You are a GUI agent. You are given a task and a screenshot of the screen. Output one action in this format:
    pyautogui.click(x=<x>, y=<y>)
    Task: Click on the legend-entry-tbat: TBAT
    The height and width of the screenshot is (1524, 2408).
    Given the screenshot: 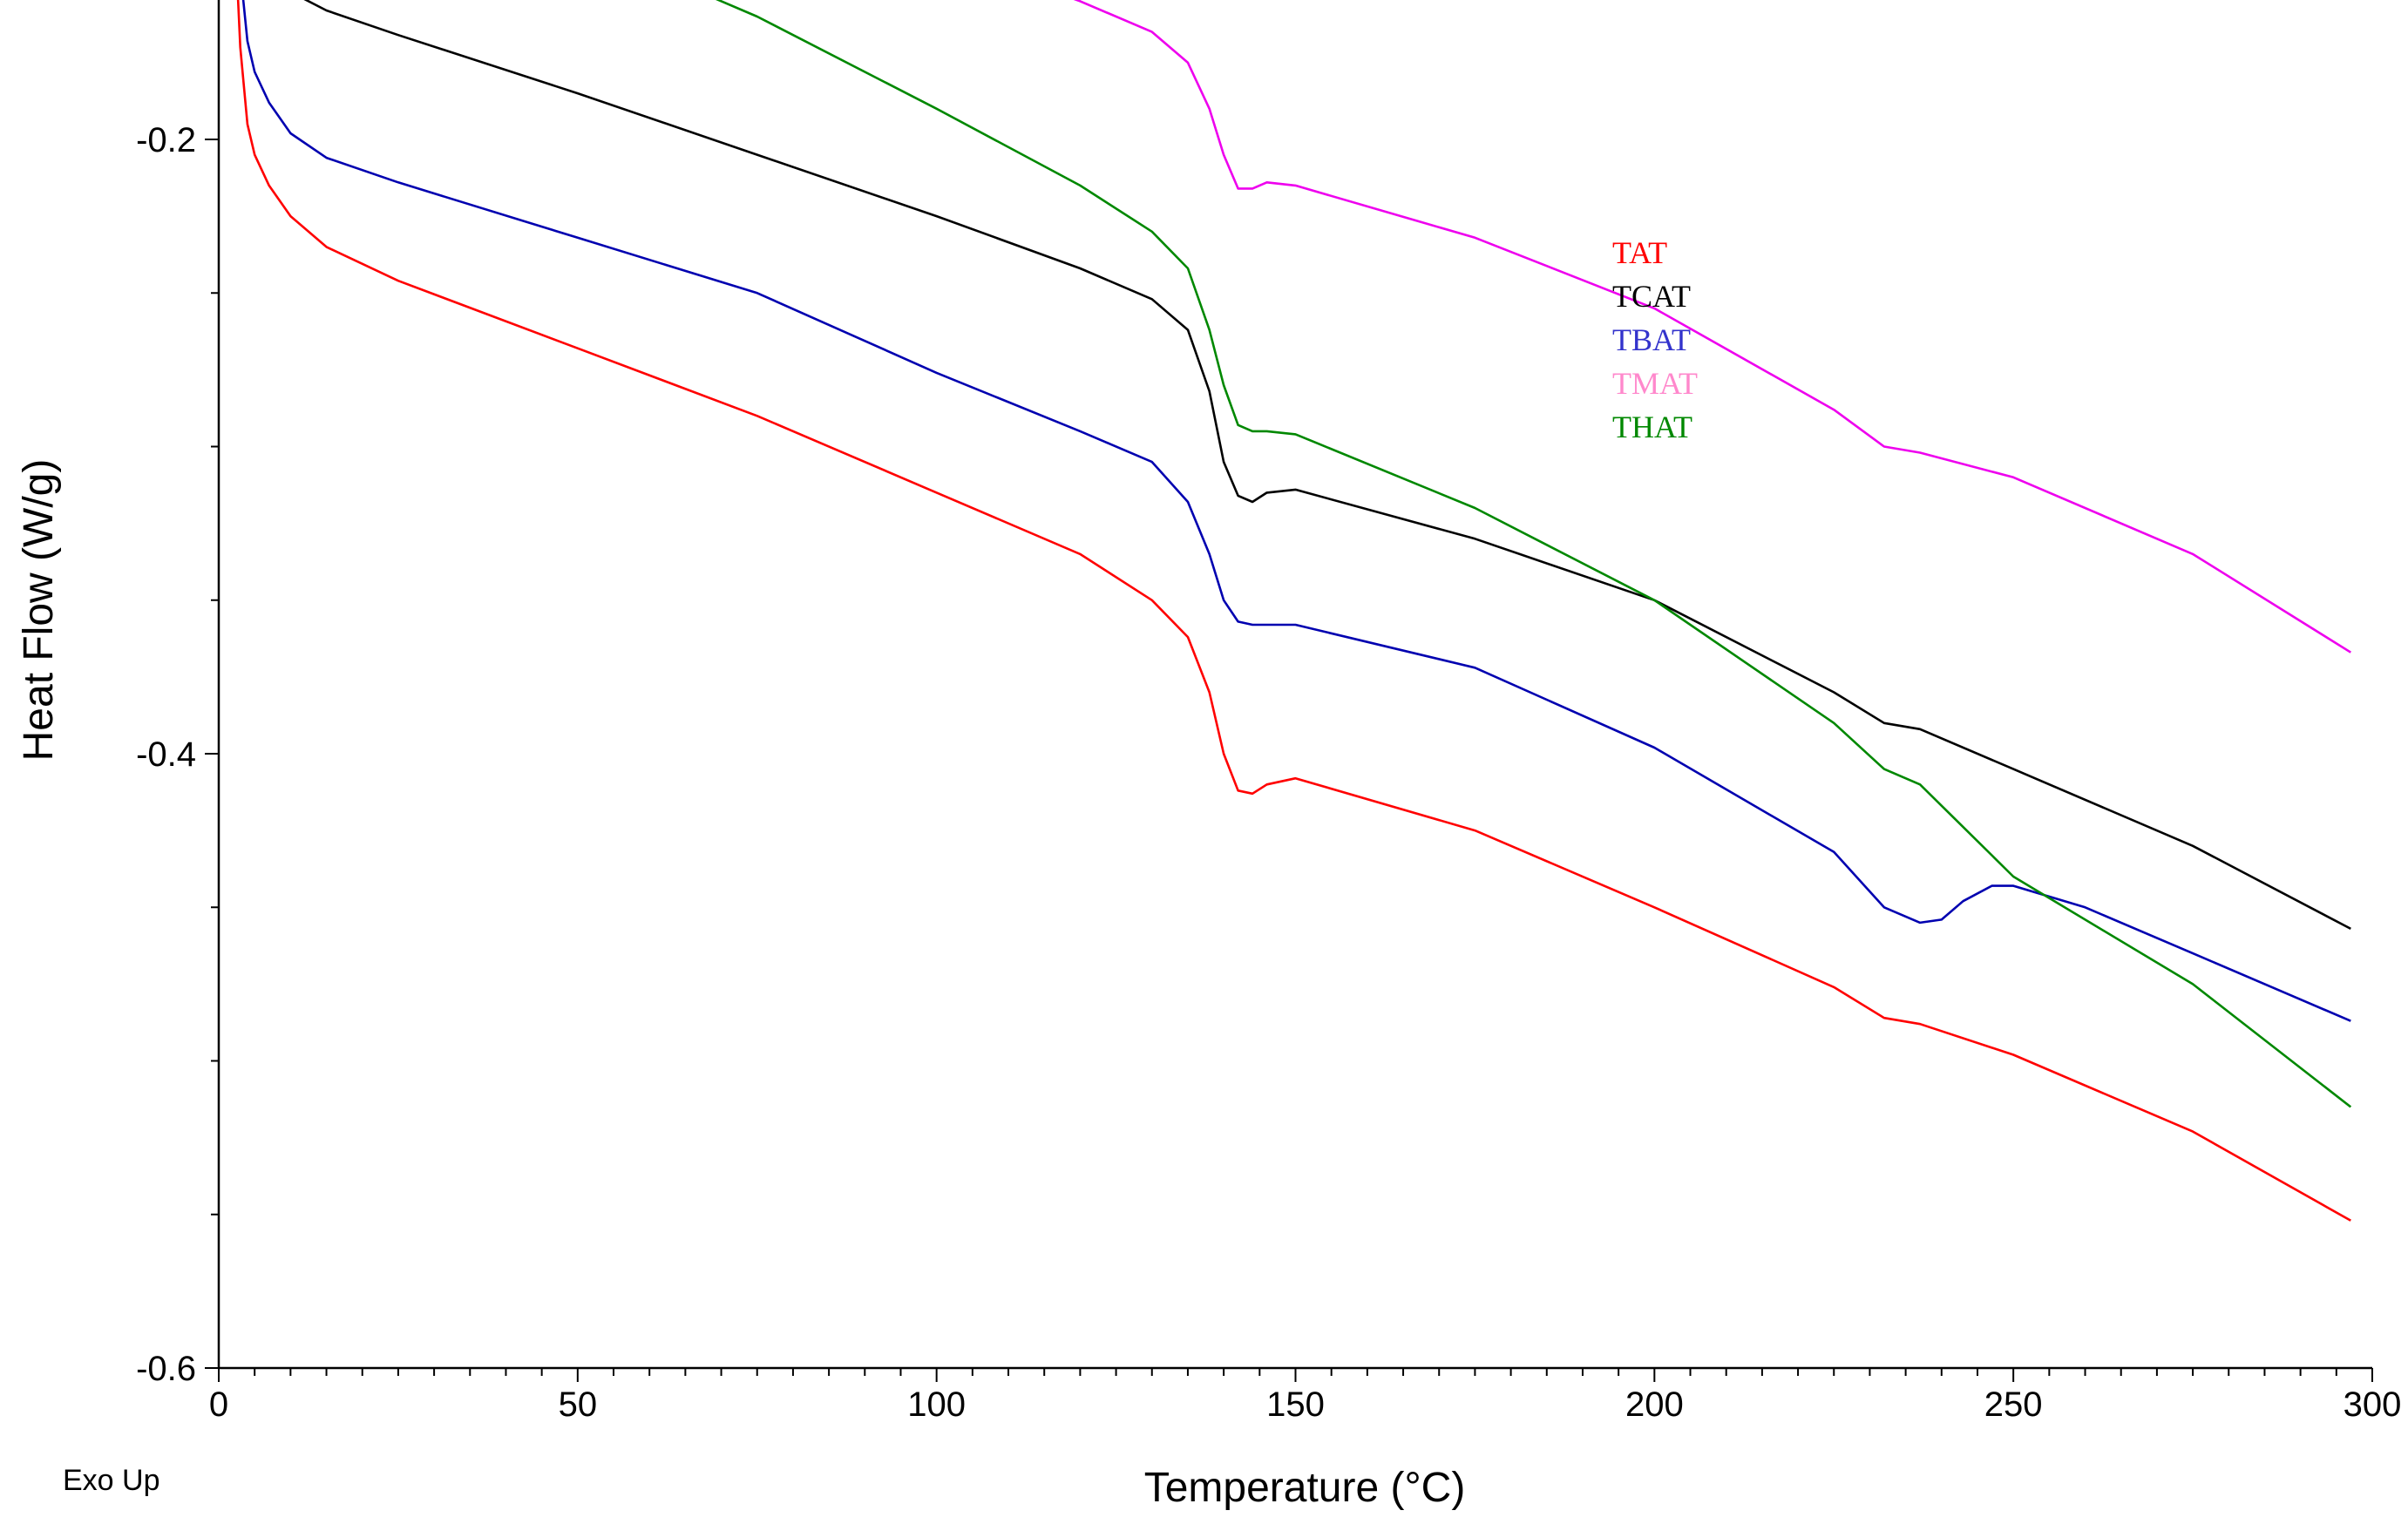 What is the action you would take?
    pyautogui.click(x=1652, y=339)
    